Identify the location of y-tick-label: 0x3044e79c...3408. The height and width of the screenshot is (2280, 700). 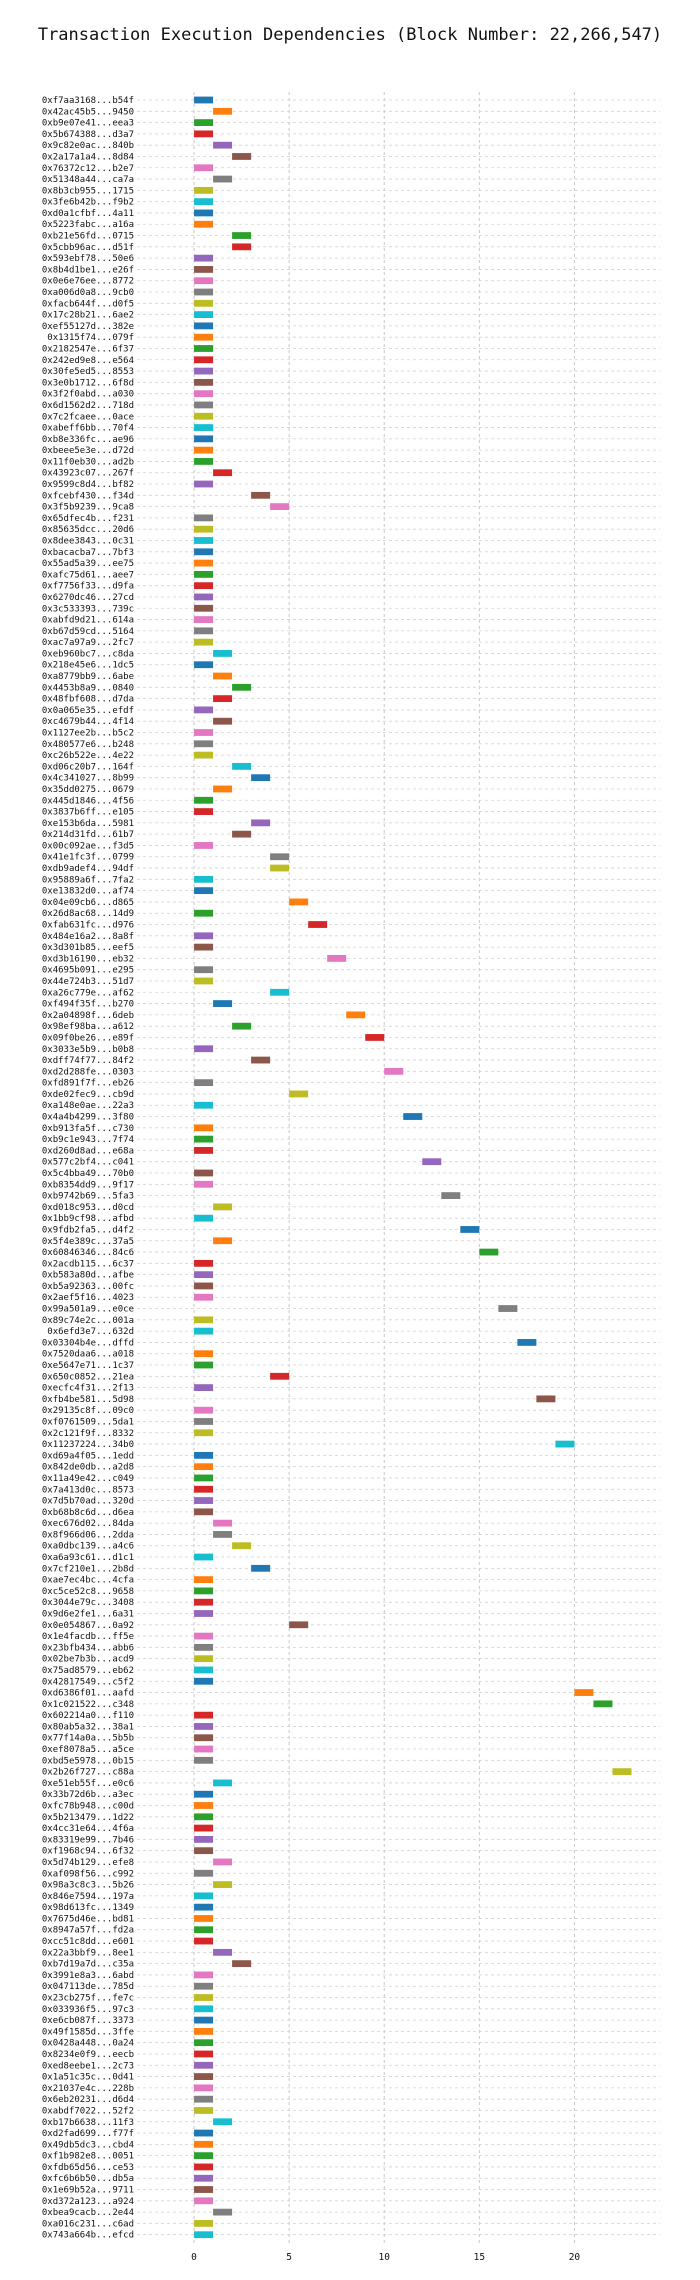
(88, 1603).